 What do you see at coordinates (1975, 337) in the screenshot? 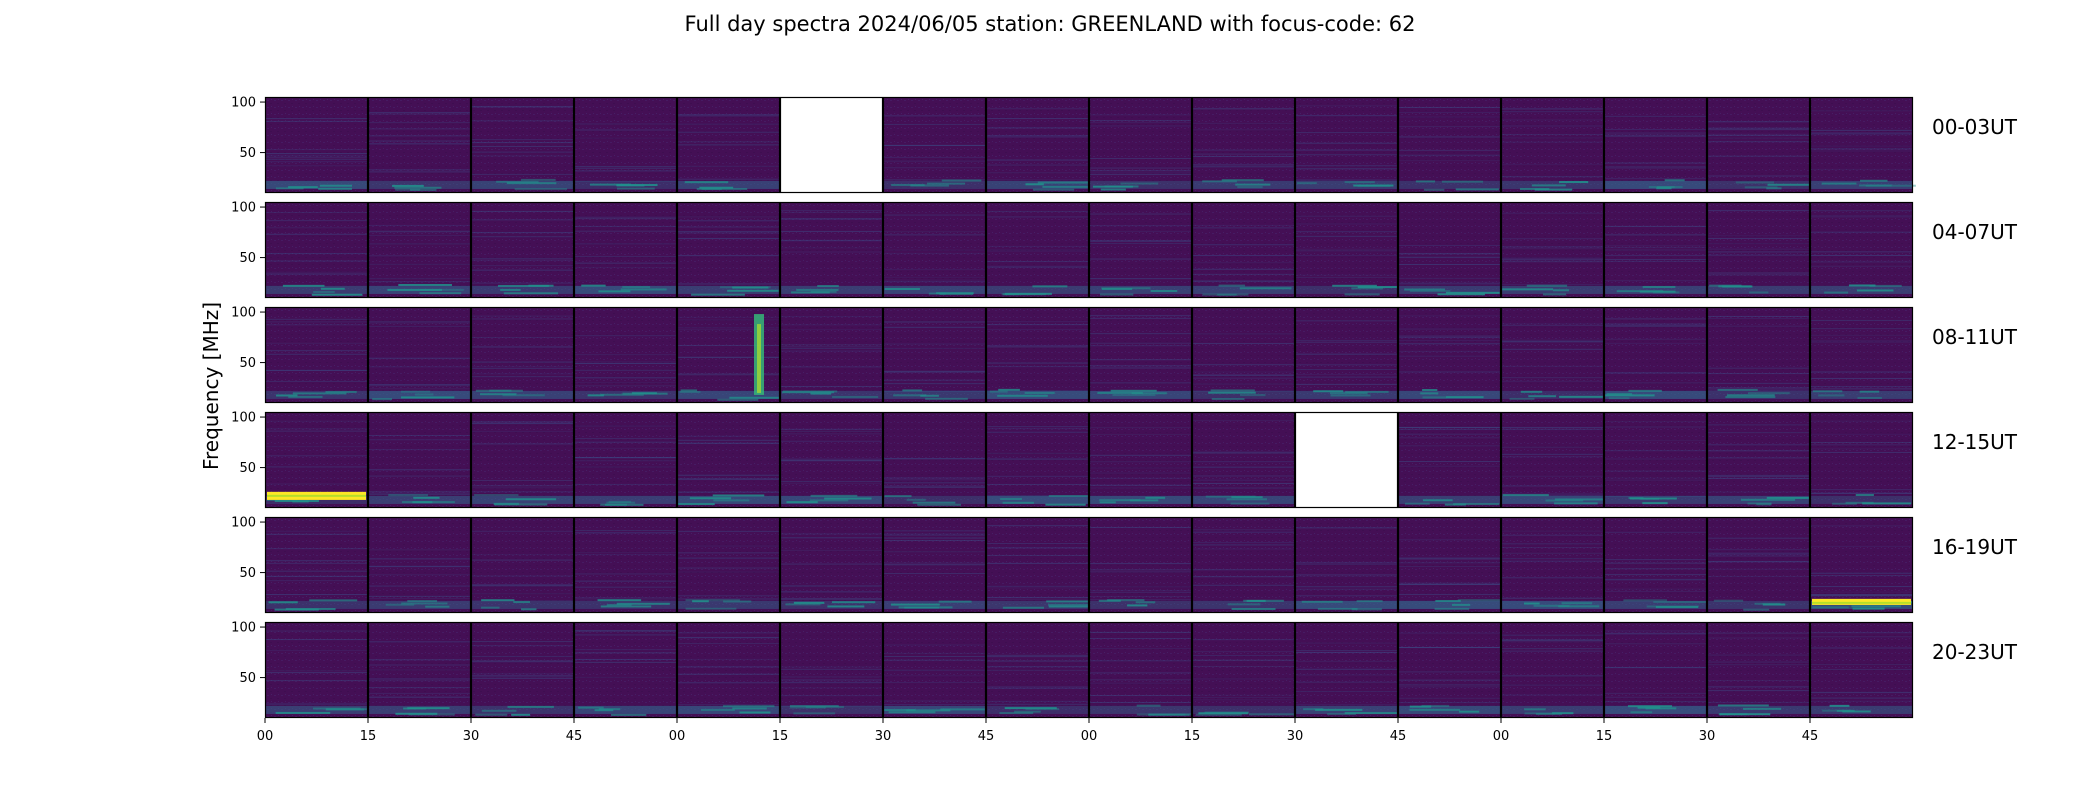
I see `row-time-label: 08-11UT` at bounding box center [1975, 337].